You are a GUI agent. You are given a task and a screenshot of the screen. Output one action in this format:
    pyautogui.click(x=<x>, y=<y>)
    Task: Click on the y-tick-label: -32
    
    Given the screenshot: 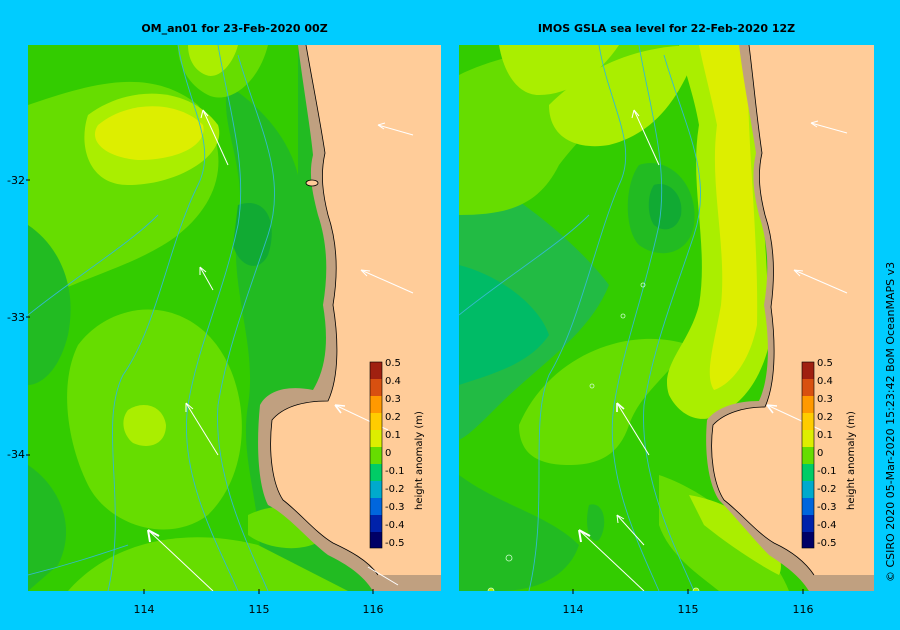 What is the action you would take?
    pyautogui.click(x=16, y=180)
    